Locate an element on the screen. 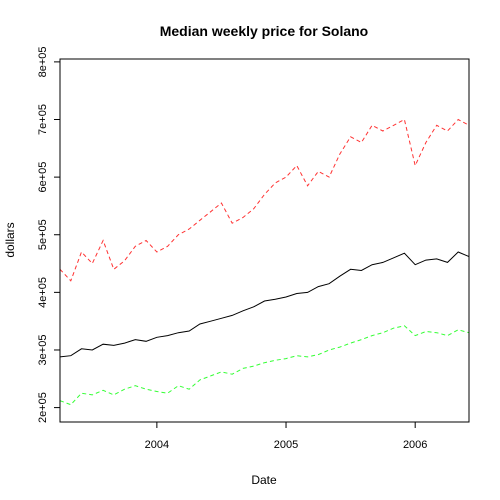  y-tick-label: 5e+05 is located at coordinates (43, 234).